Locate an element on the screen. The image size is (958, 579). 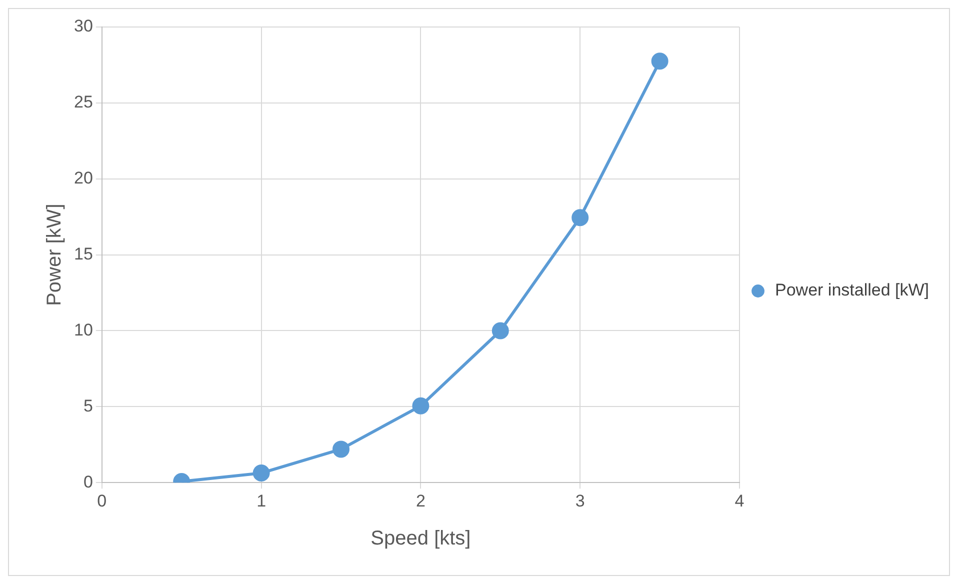
x-tick-label: 0 is located at coordinates (102, 500).